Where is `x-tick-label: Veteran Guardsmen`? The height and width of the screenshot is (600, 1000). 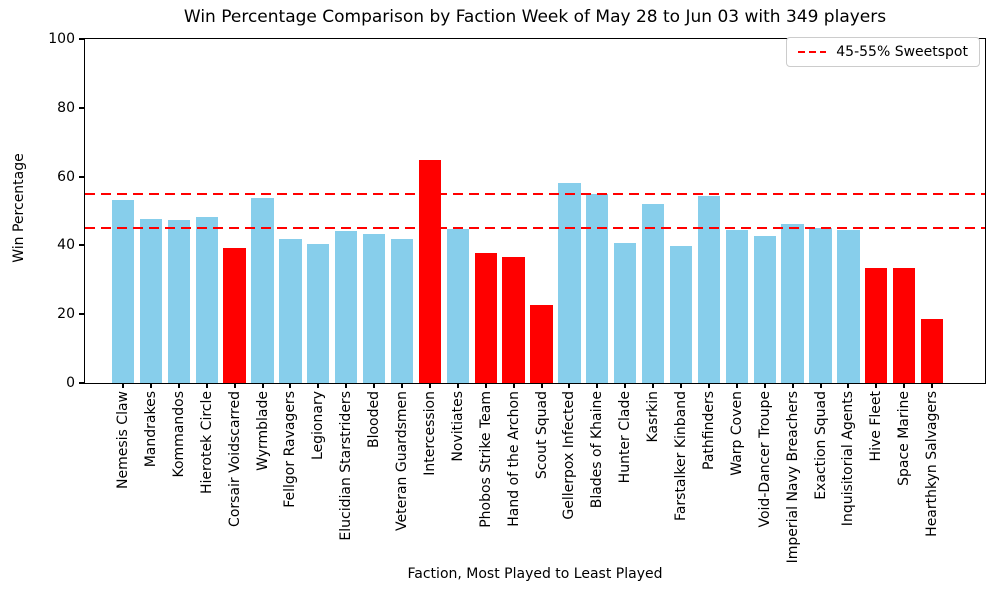 x-tick-label: Veteran Guardsmen is located at coordinates (402, 461).